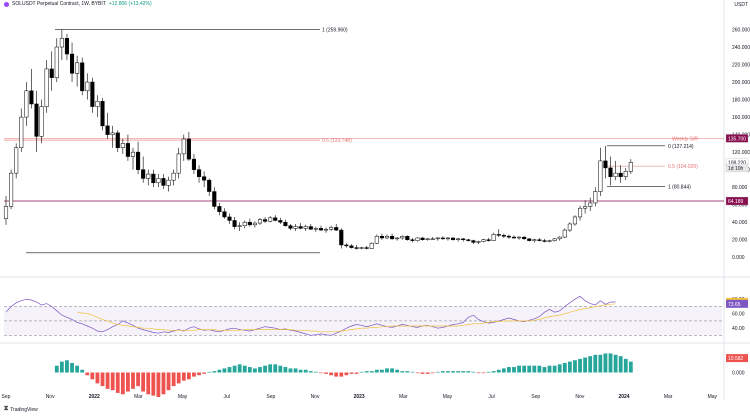 The image size is (750, 416). What do you see at coordinates (741, 5) in the screenshot?
I see `currency-label: USDT` at bounding box center [741, 5].